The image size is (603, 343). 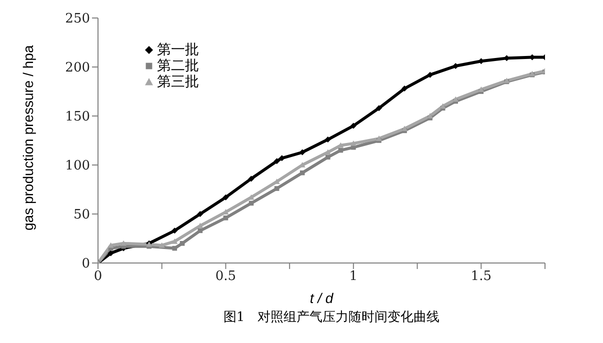 I want to click on legend-label: 第二批, so click(x=178, y=65).